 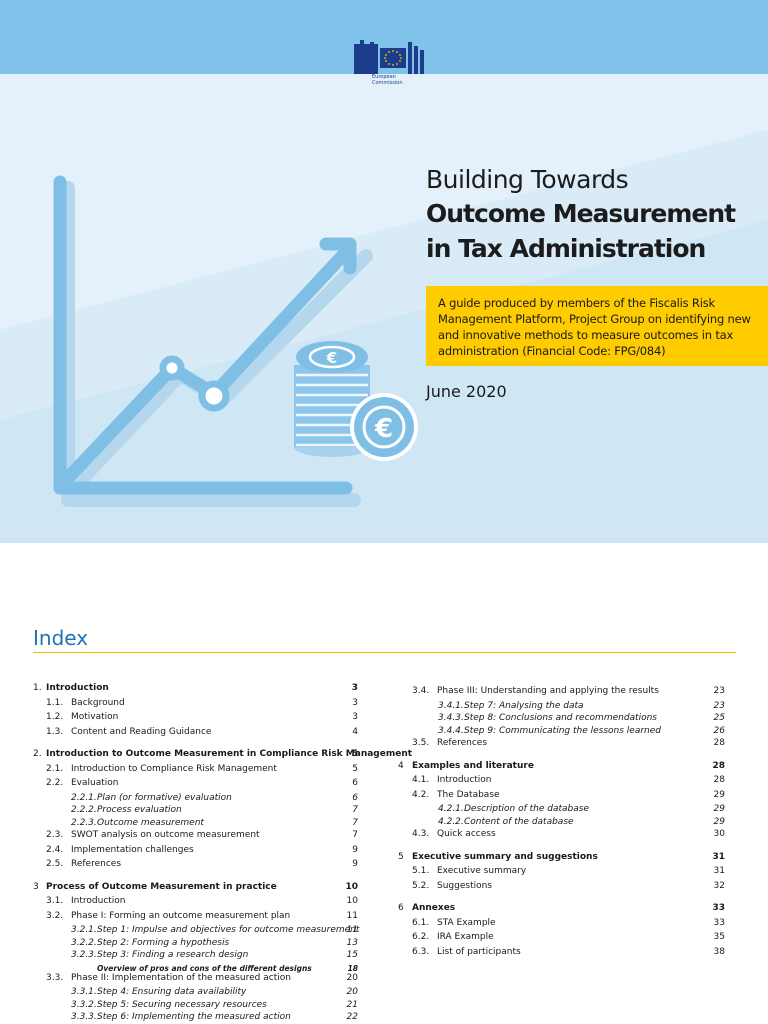 I want to click on index-heading: Index, so click(x=61, y=638).